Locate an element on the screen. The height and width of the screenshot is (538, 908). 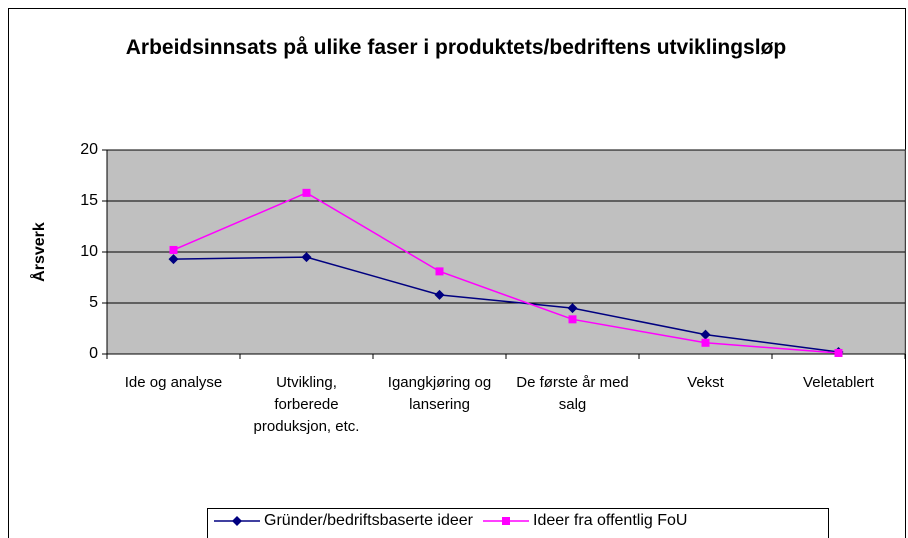
legend-label: Ideer fra offentlig FoU is located at coordinates (610, 520).